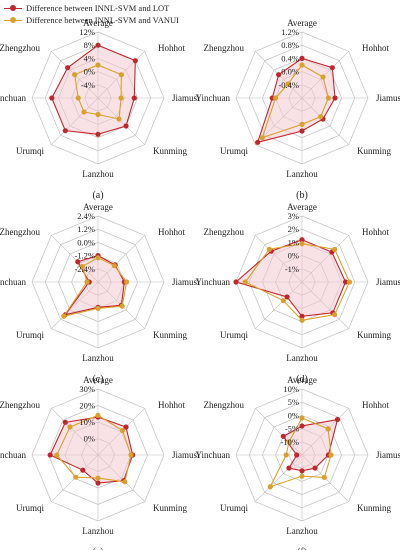 The height and width of the screenshot is (550, 400). I want to click on tick-label: -5%, so click(292, 429).